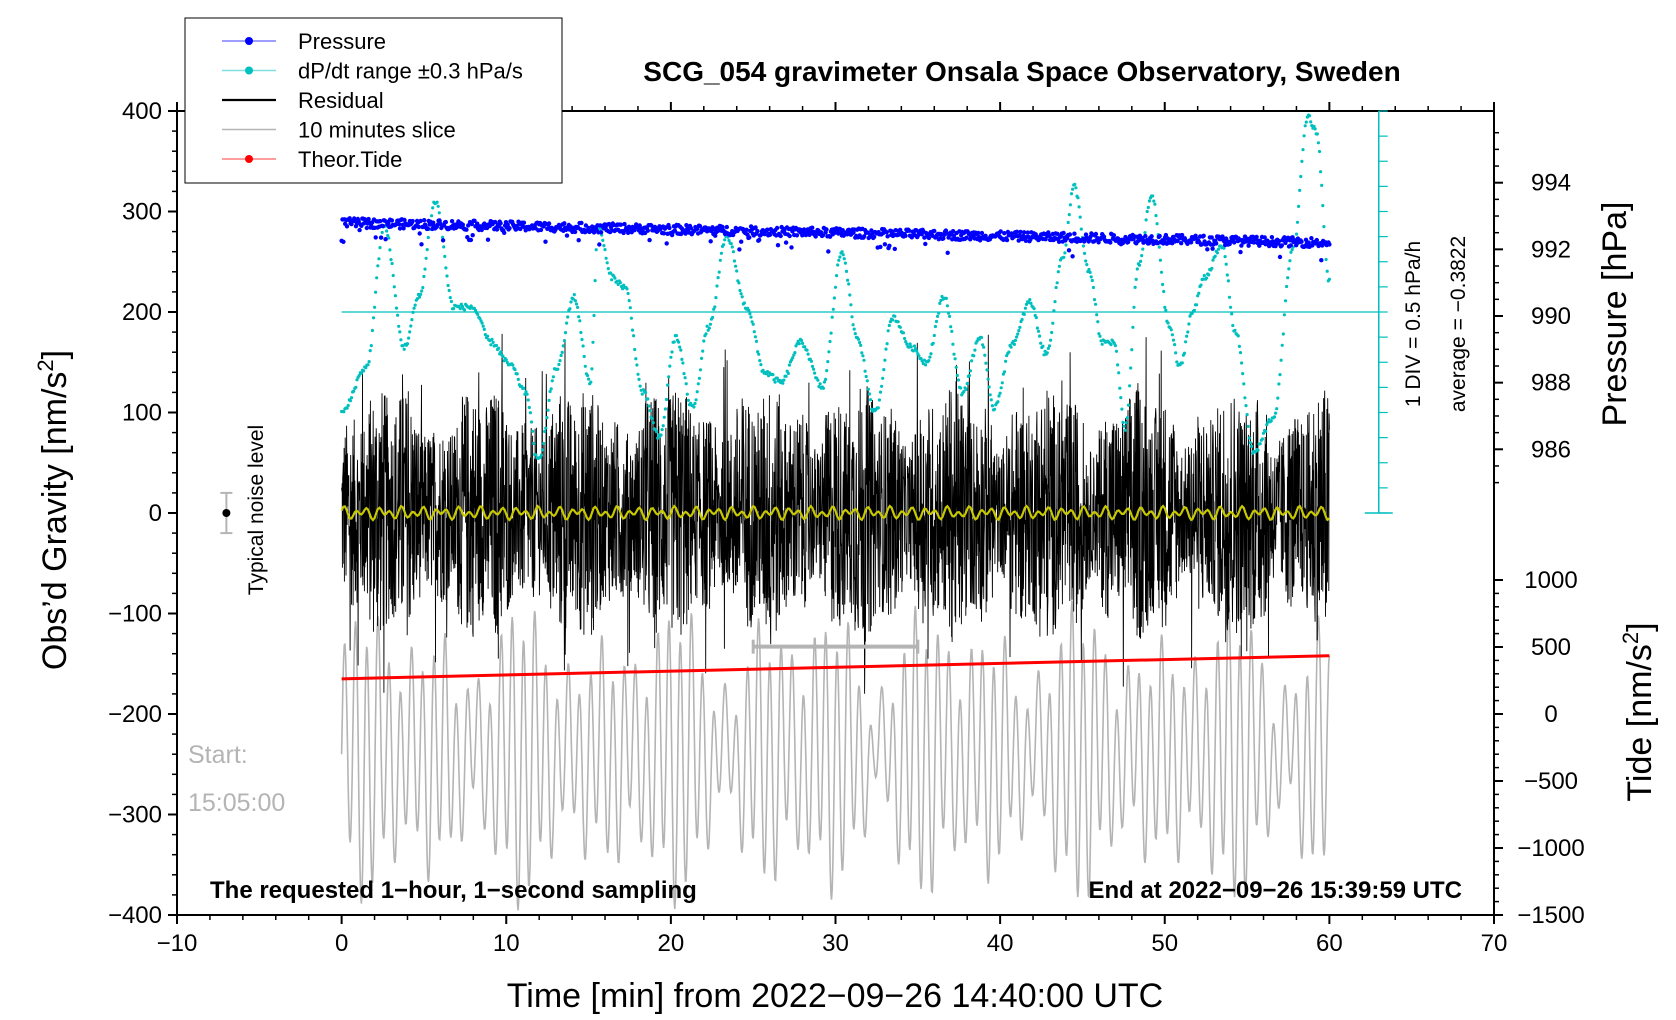 This screenshot has height=1020, width=1676. What do you see at coordinates (1550, 848) in the screenshot?
I see `tide-tick-label: −1000` at bounding box center [1550, 848].